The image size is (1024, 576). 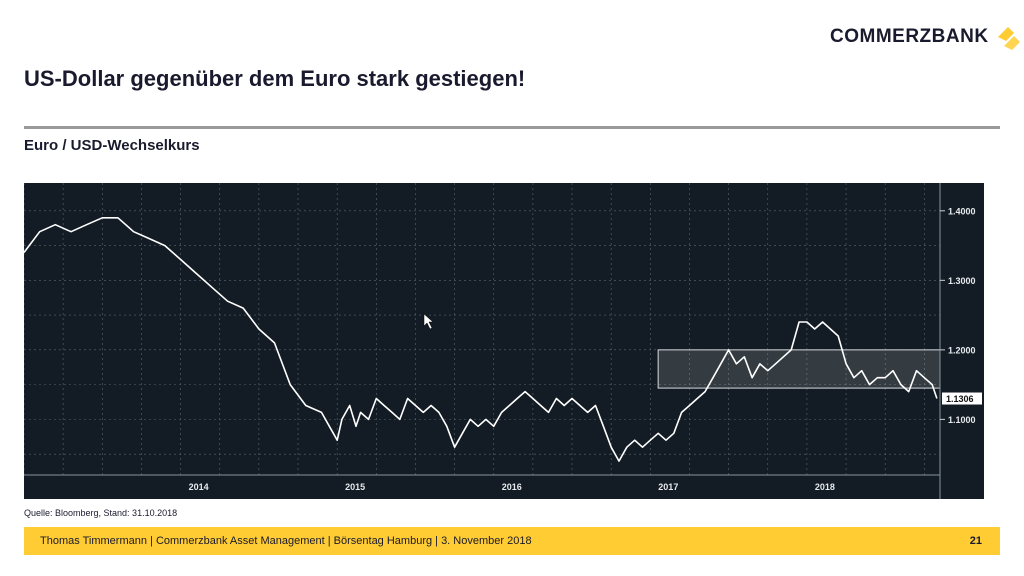 What do you see at coordinates (355, 487) in the screenshot?
I see `x-tick-label: 2015` at bounding box center [355, 487].